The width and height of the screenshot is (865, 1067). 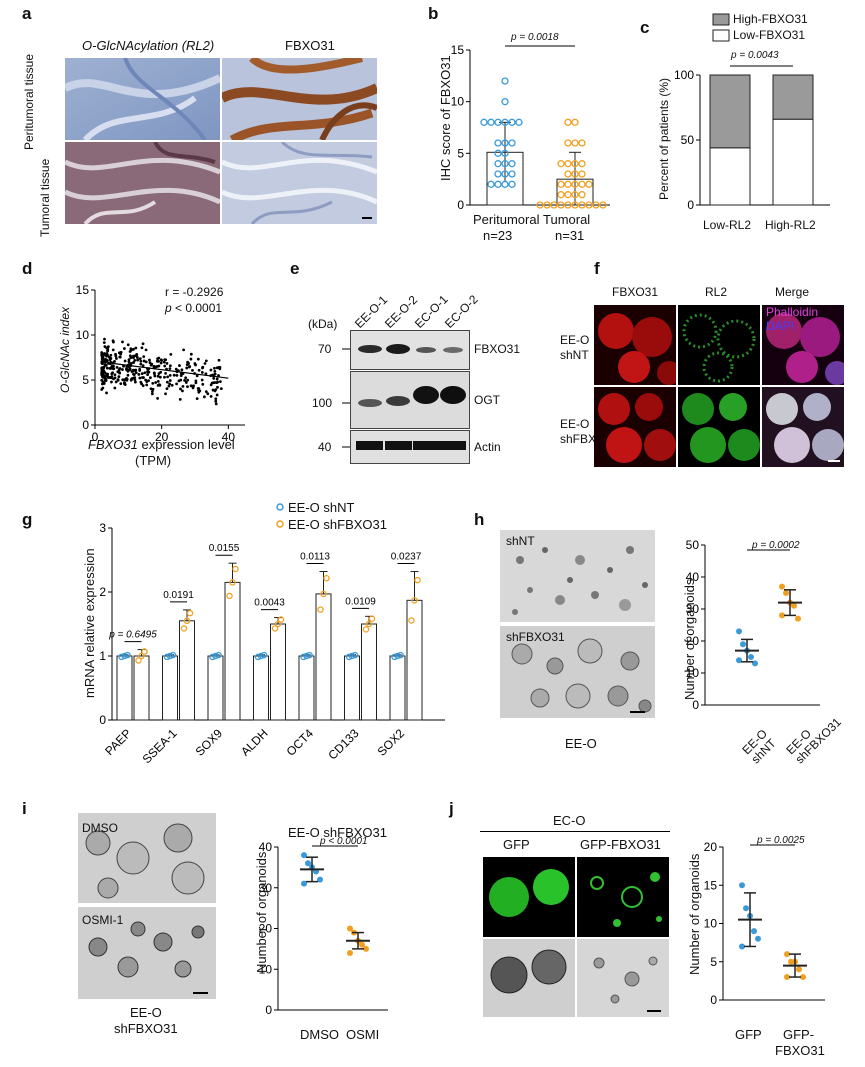 I want to click on bar-low-fbxo31, so click(x=793, y=162).